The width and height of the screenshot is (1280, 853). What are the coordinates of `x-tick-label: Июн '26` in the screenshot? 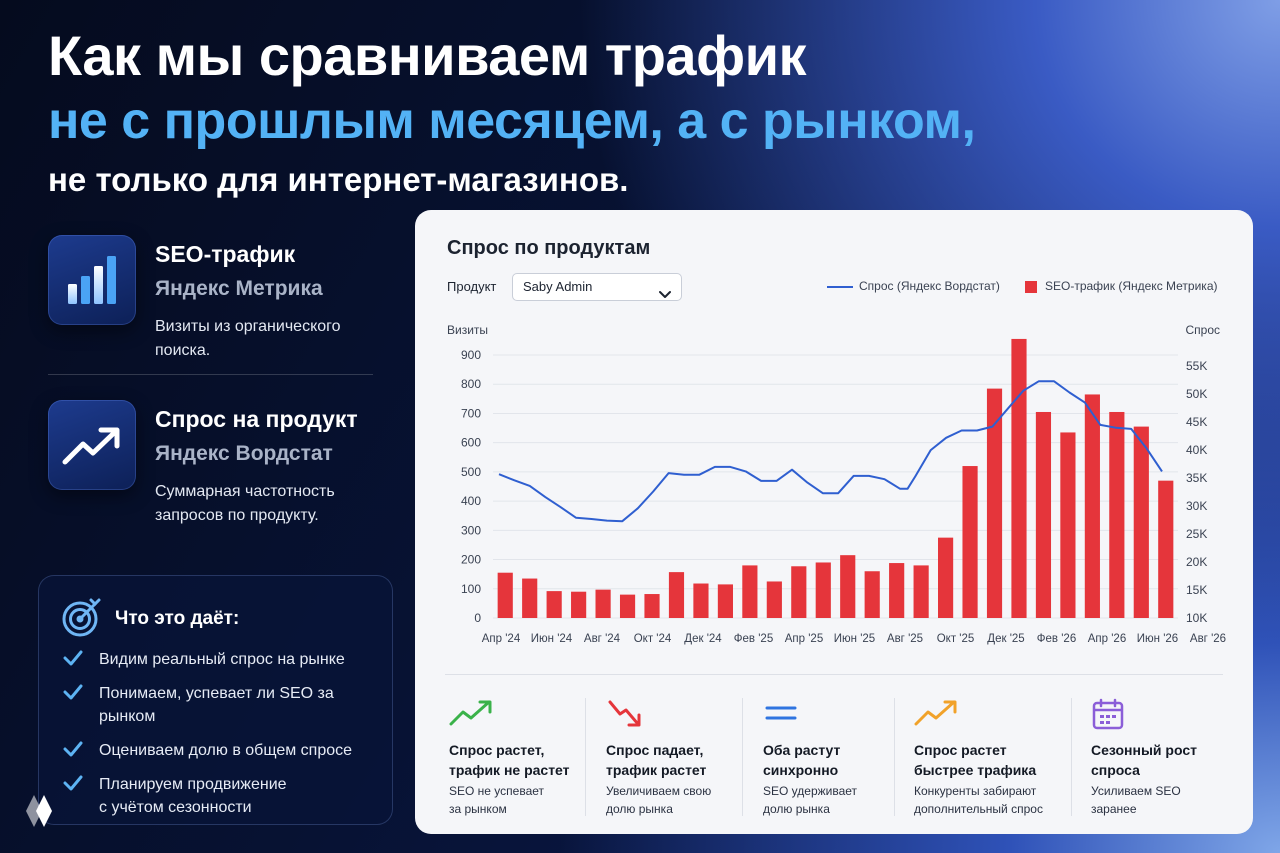 It's located at (1157, 639).